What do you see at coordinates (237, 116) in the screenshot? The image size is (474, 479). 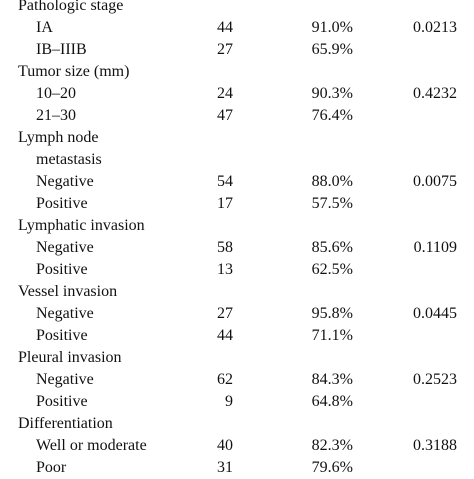 I see `table-row: 21–30 47 76.4%` at bounding box center [237, 116].